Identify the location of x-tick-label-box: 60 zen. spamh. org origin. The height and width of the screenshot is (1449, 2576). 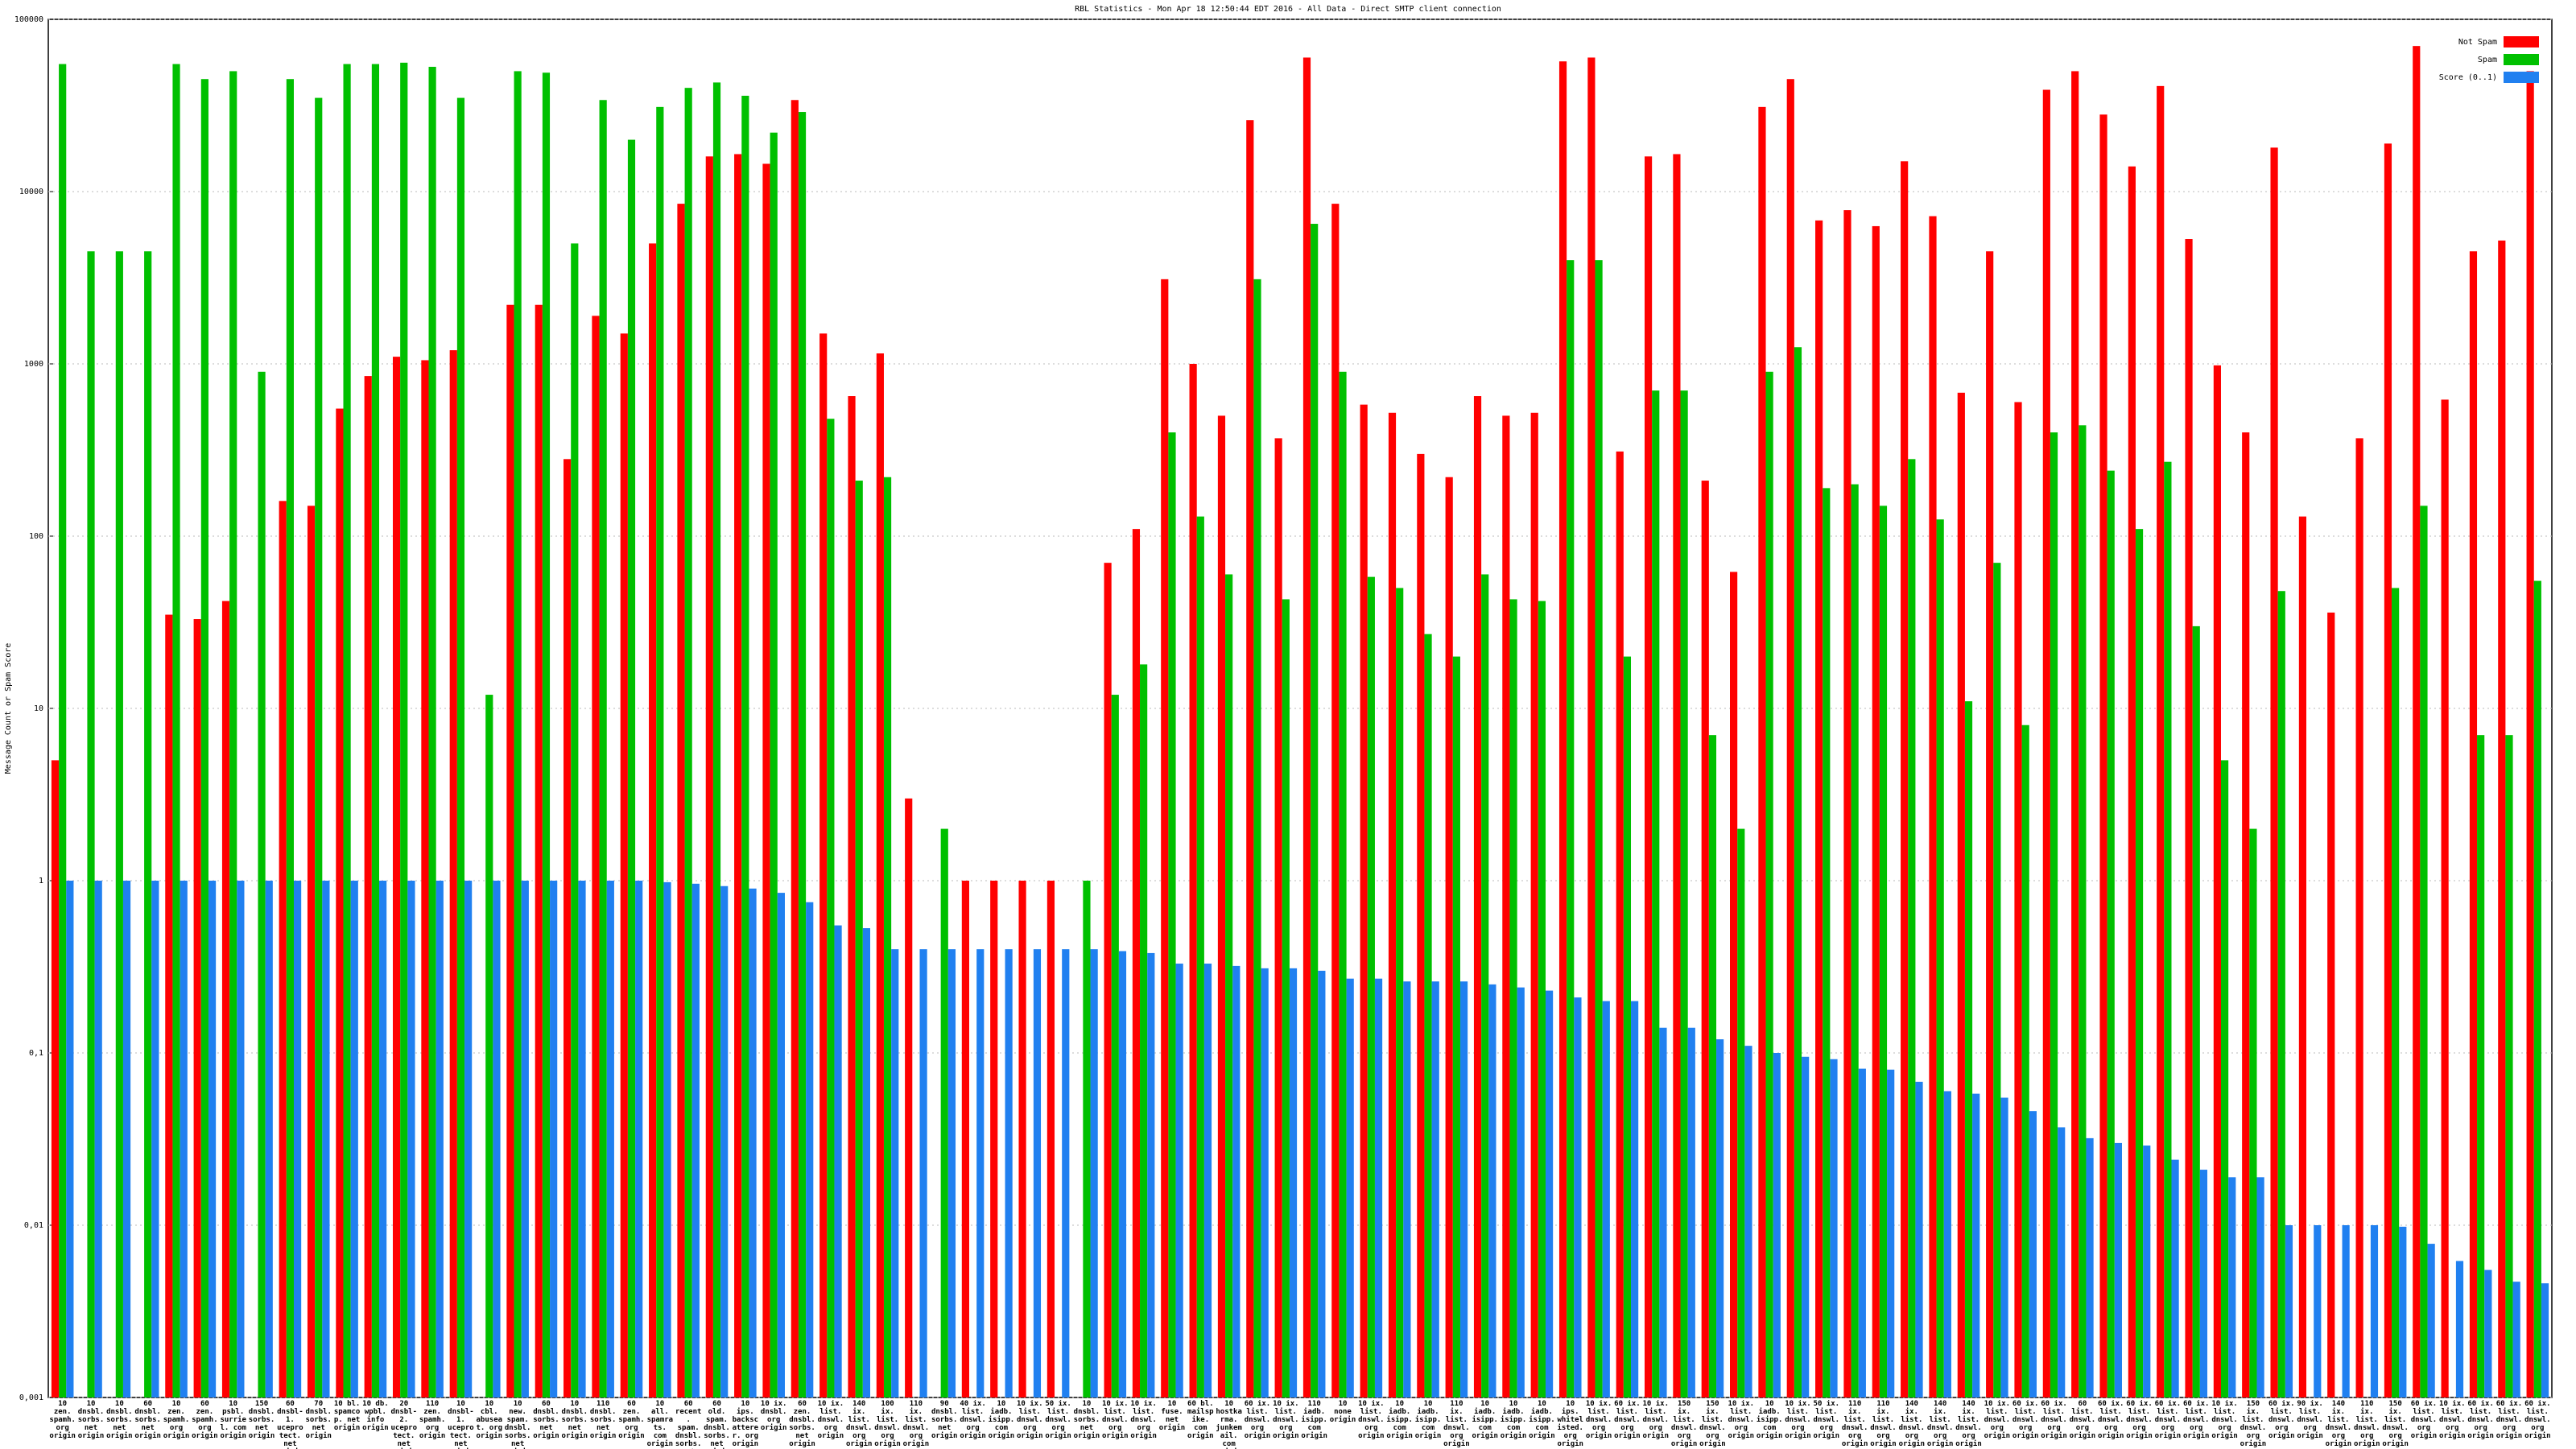
(205, 1420).